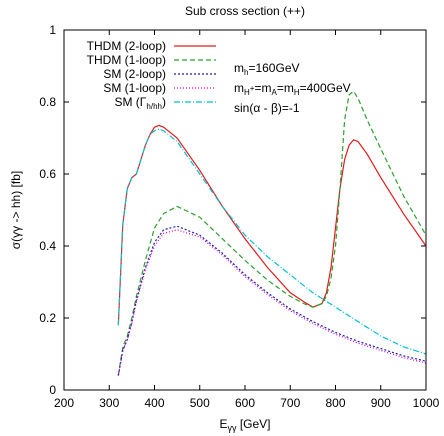  Describe the element at coordinates (47, 318) in the screenshot. I see `y-tick-label-1: 0.2` at that location.